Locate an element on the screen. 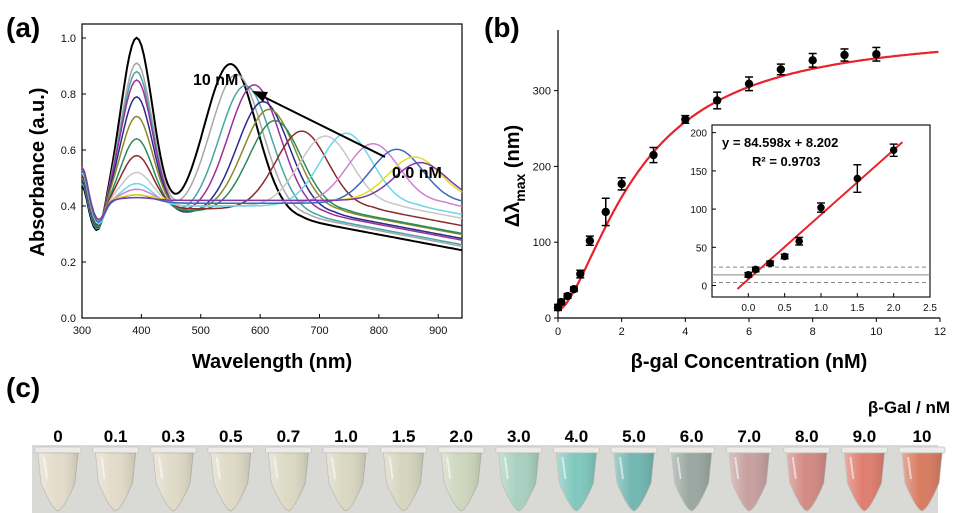 The image size is (954, 513). inset-x-tick-label: 1.5 is located at coordinates (857, 308).